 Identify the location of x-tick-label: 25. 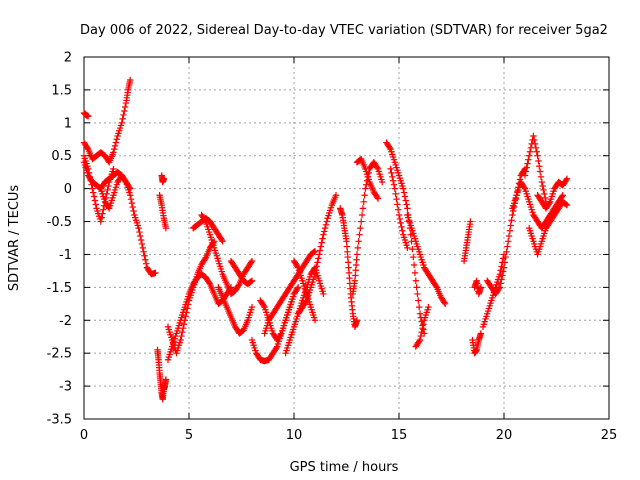
(609, 435).